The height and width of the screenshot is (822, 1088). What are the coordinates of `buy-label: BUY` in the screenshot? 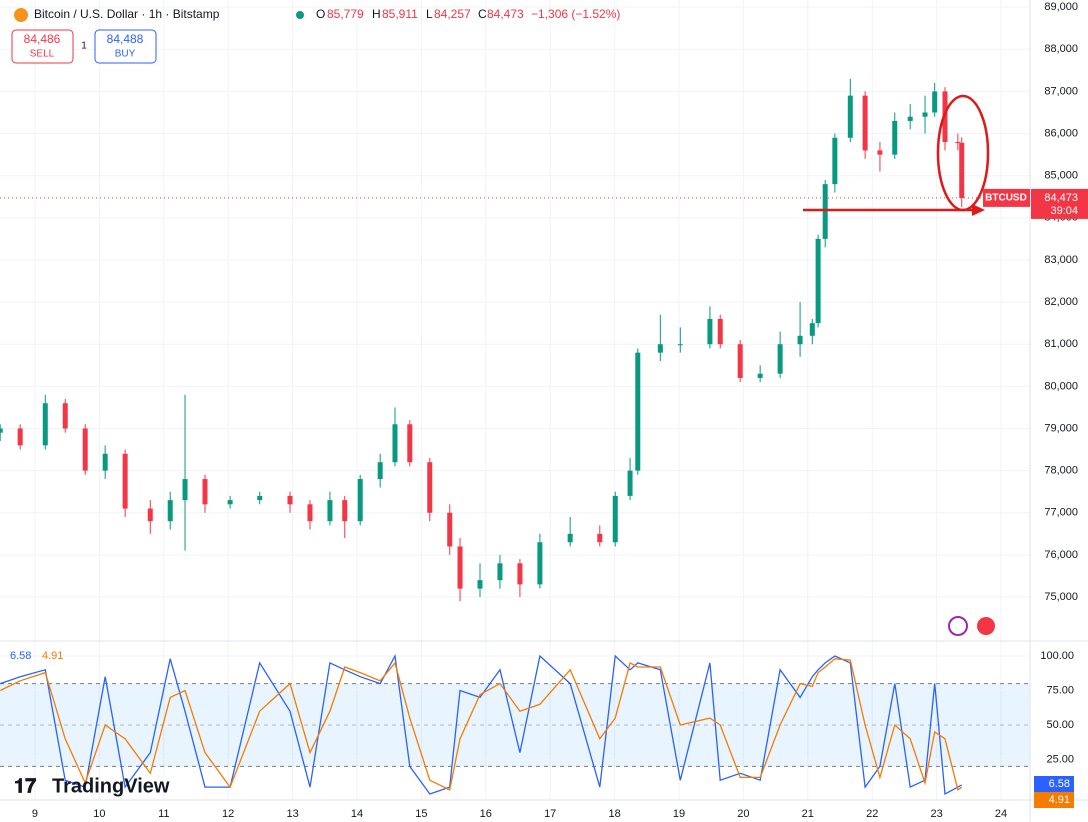 It's located at (125, 54).